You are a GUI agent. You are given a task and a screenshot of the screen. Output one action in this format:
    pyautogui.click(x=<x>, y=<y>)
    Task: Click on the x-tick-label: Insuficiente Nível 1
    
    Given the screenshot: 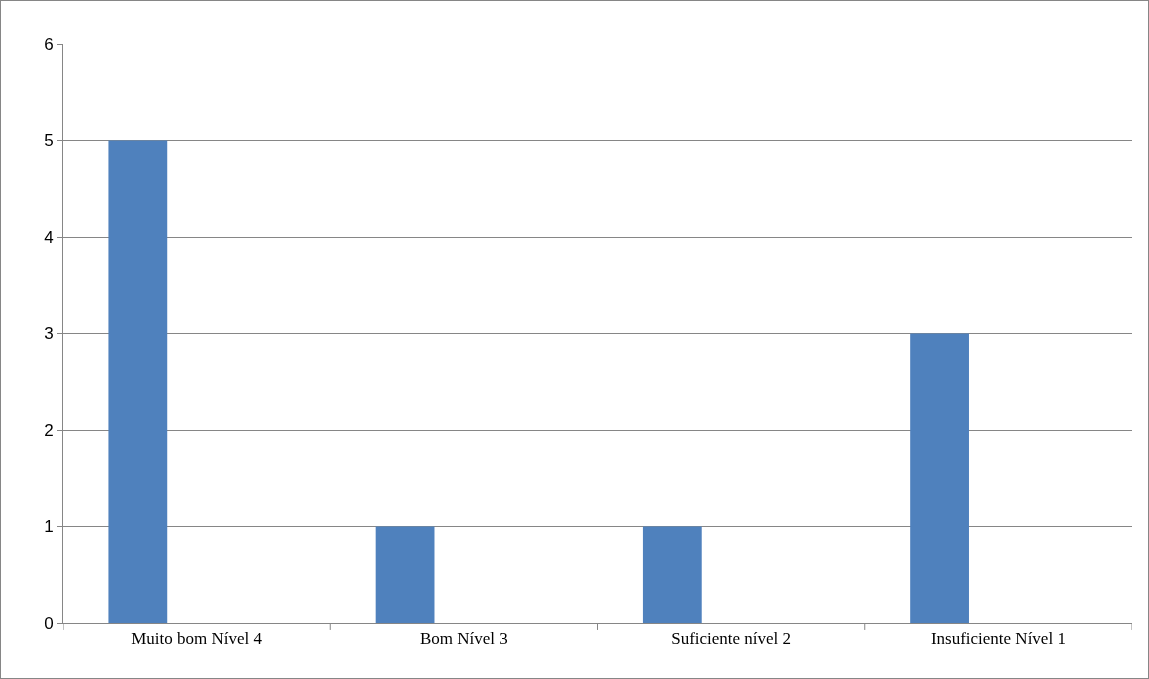 What is the action you would take?
    pyautogui.click(x=998, y=639)
    